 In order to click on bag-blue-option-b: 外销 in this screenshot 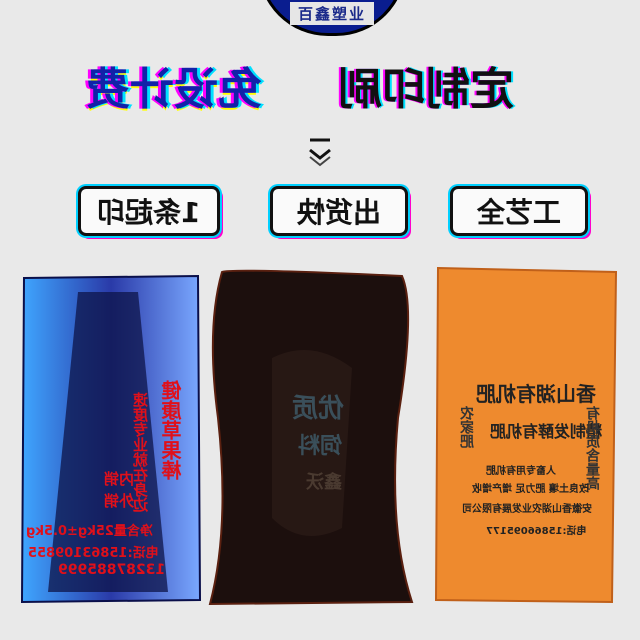, I will do `click(119, 501)`.